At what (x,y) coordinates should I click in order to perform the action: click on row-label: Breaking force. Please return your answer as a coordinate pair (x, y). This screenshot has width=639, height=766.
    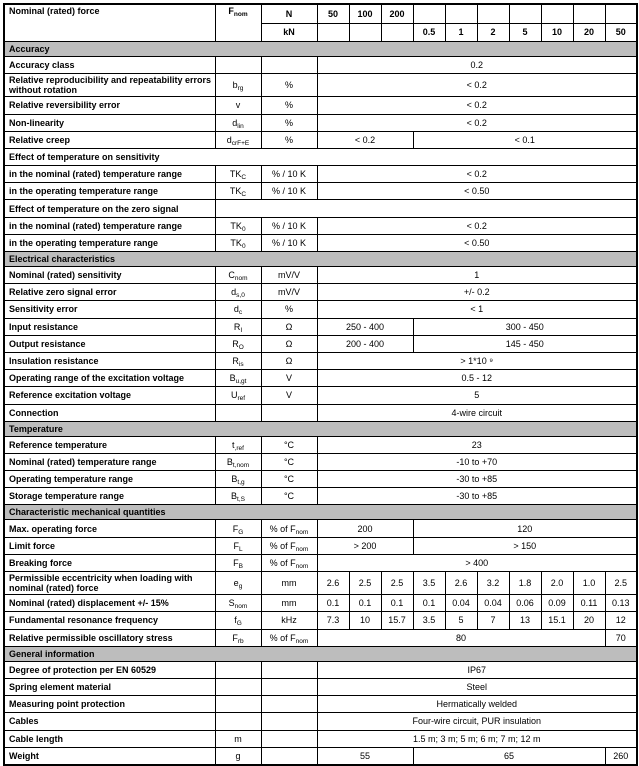
    Looking at the image, I should click on (109, 563).